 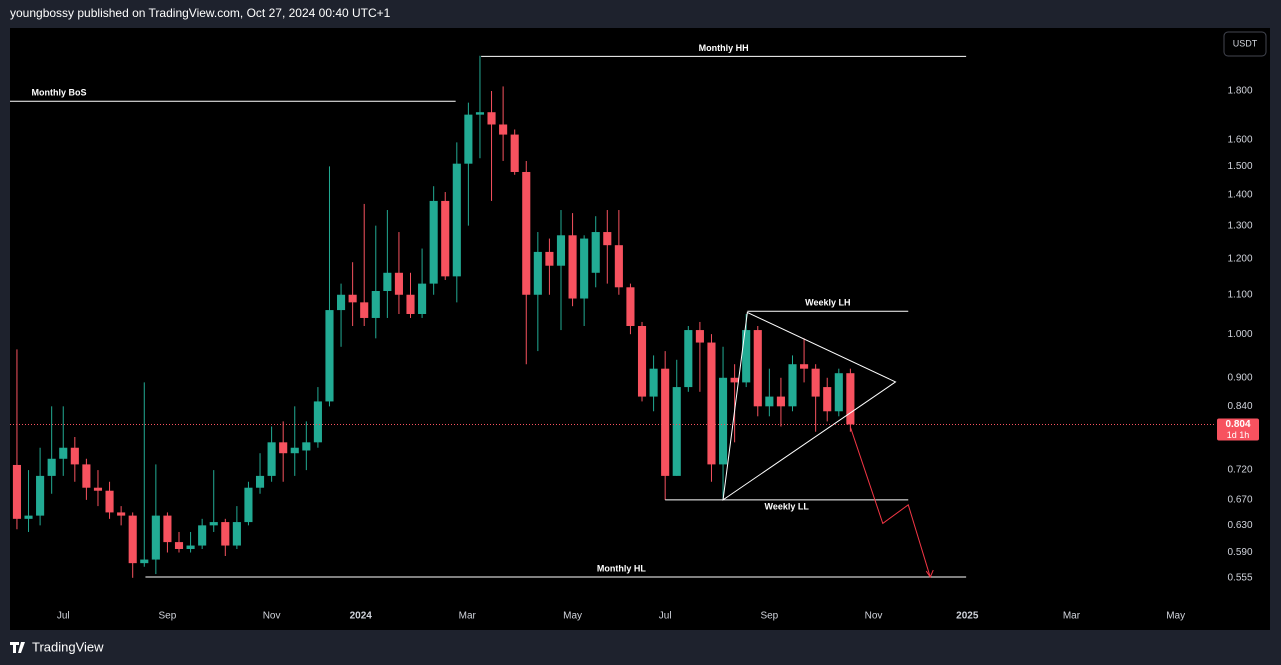 I want to click on countdown: 1d 1h, so click(x=1238, y=435).